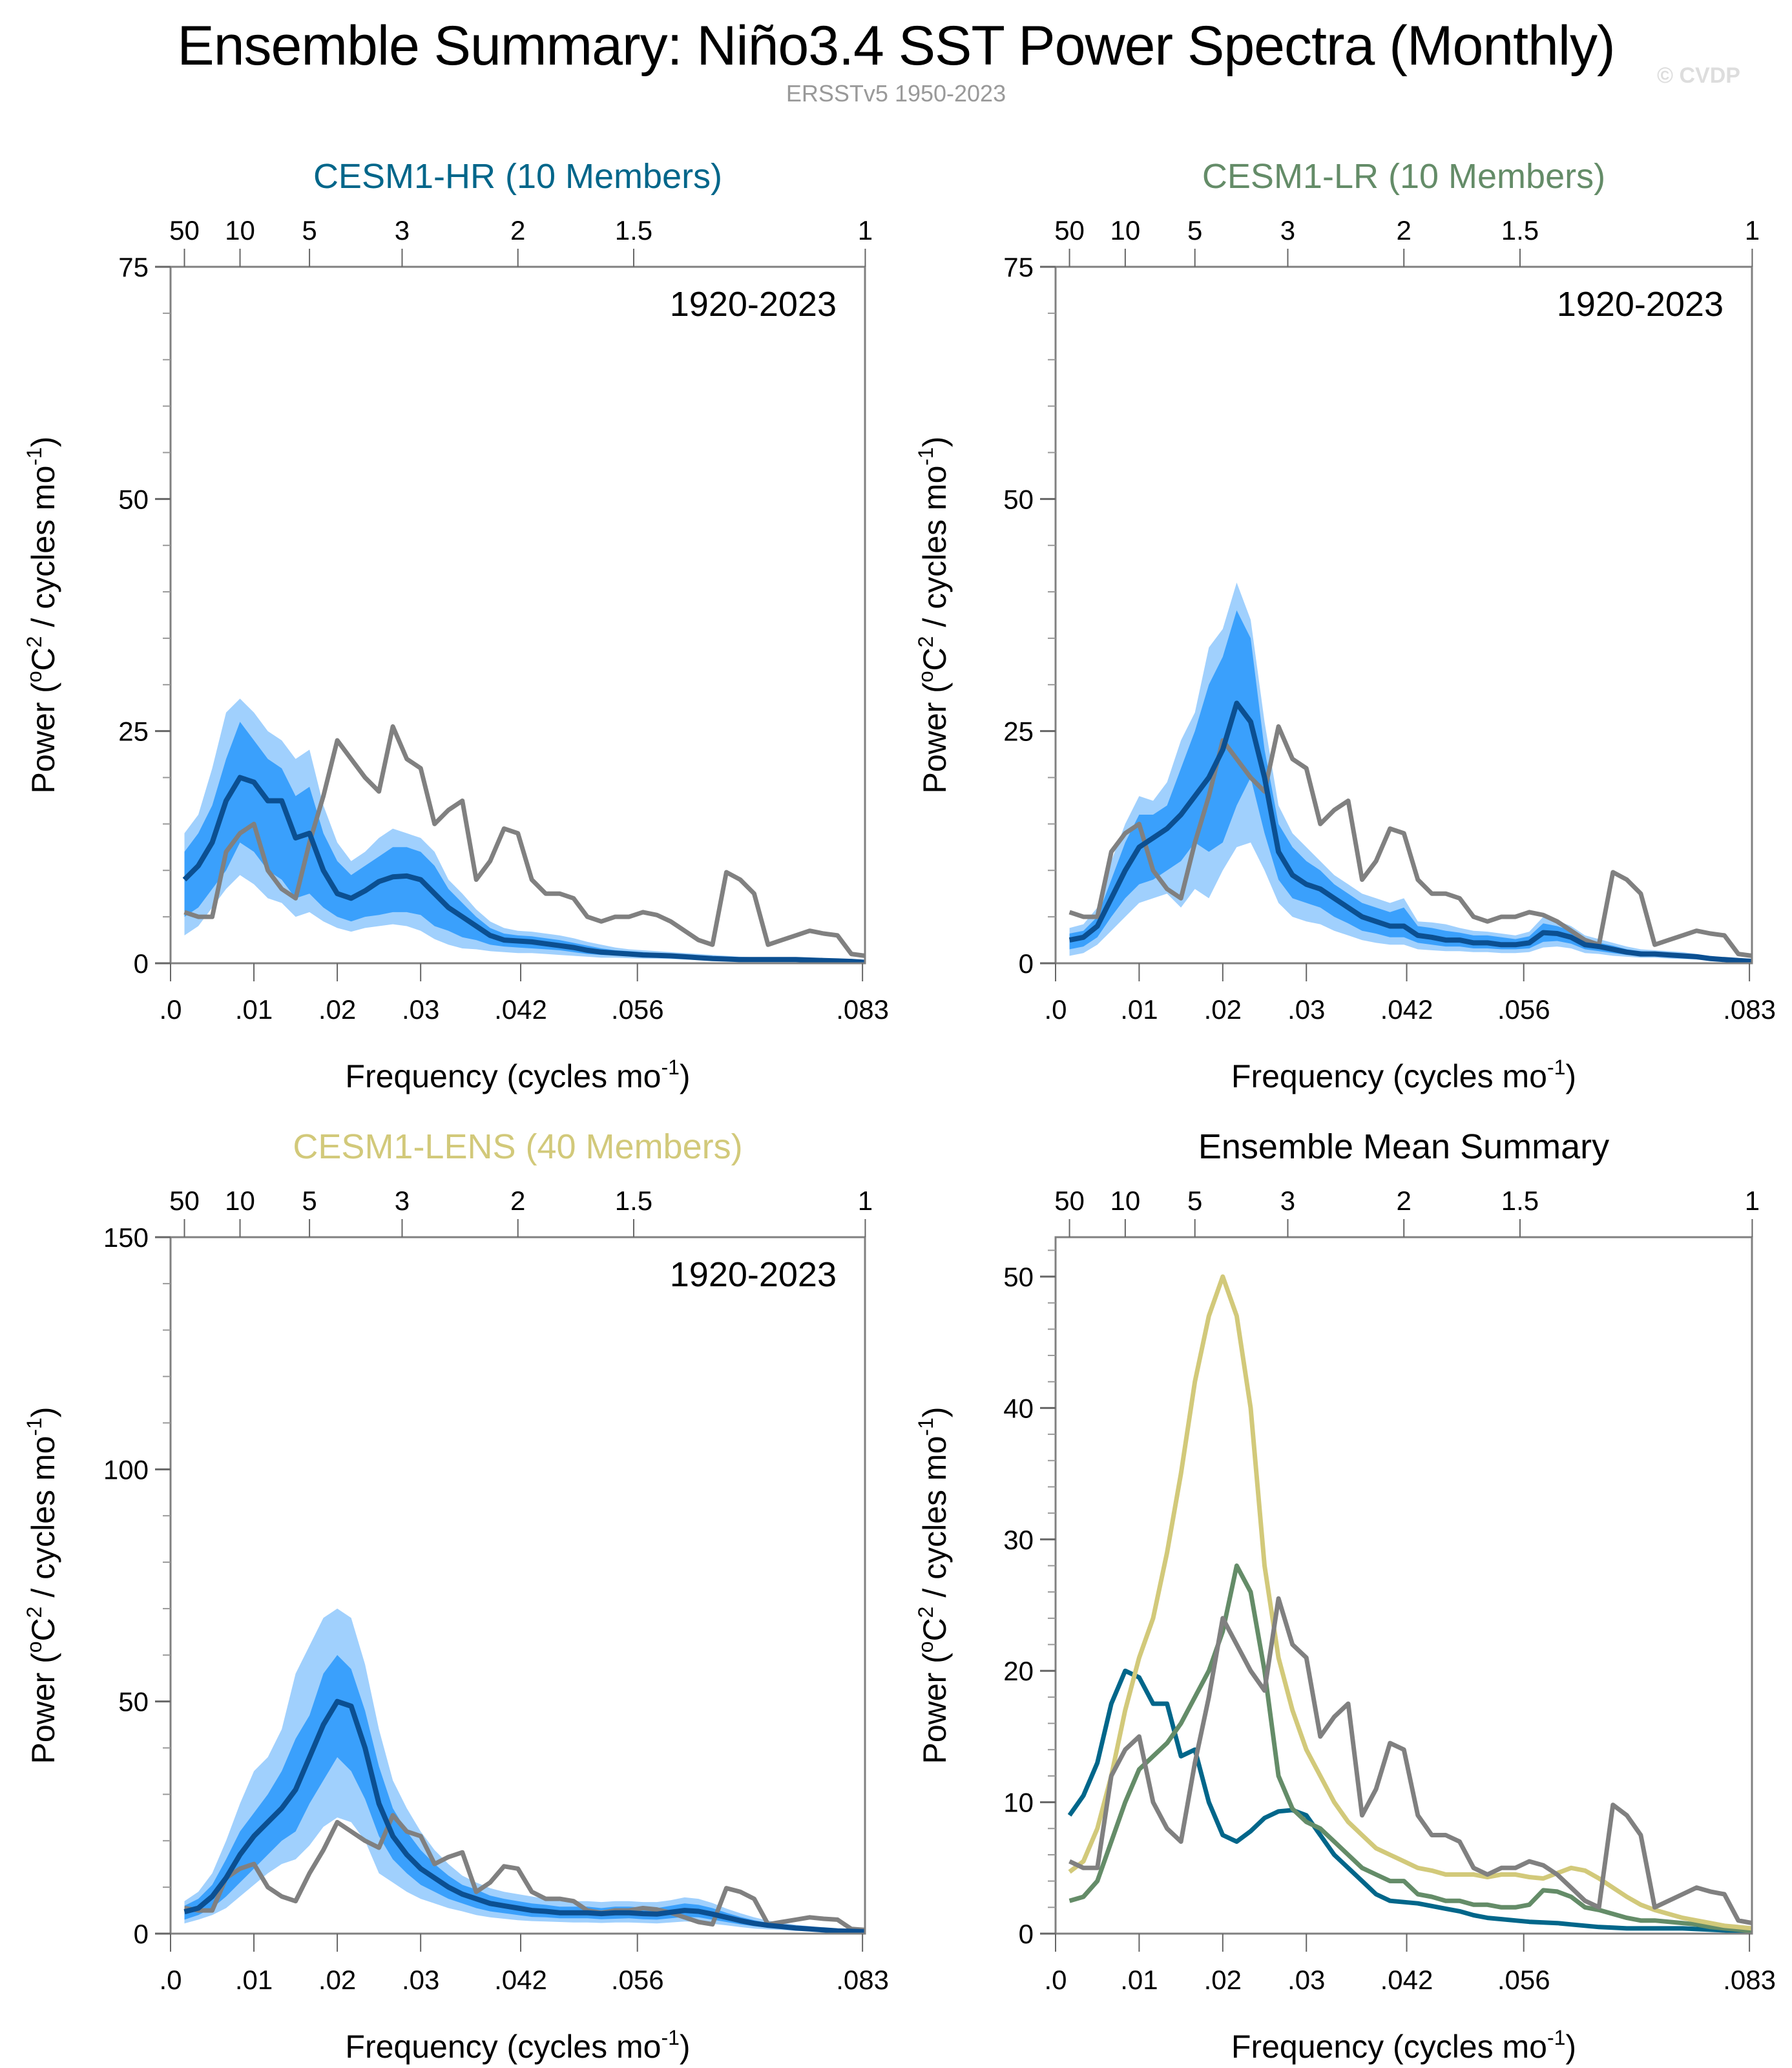  I want to click on line-cesm1-hr, so click(1409, 1801).